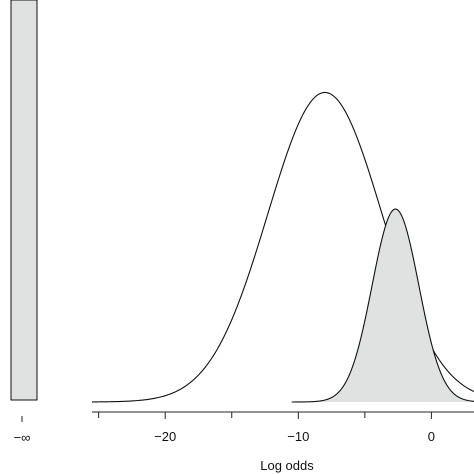 This screenshot has width=474, height=474. Describe the element at coordinates (22, 437) in the screenshot. I see `neg-inf-tick-label: −∞` at that location.